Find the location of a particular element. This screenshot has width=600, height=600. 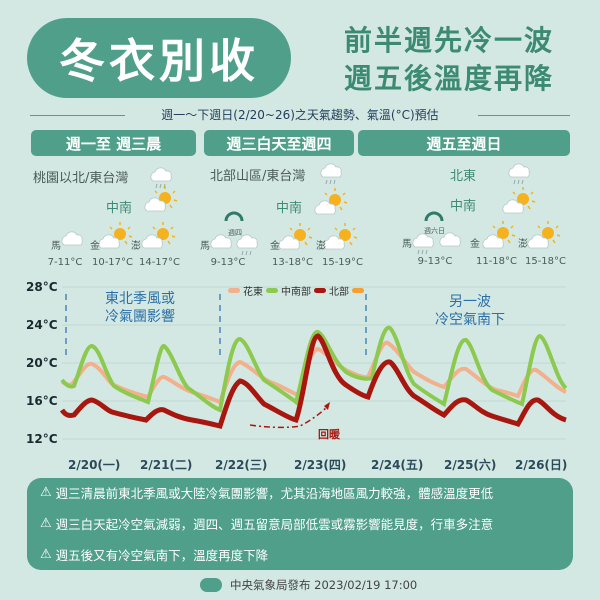

title-badge: 冬衣別收 is located at coordinates (159, 58).